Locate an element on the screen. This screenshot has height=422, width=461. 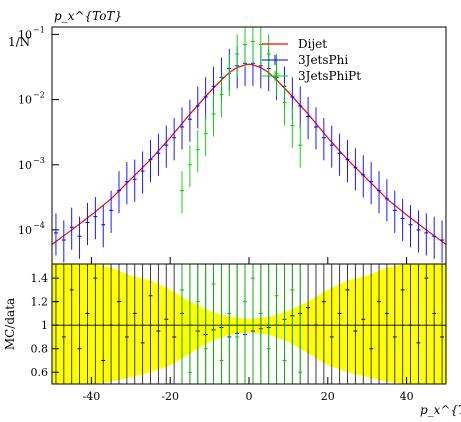
x-tick-label: -40 is located at coordinates (92, 396).